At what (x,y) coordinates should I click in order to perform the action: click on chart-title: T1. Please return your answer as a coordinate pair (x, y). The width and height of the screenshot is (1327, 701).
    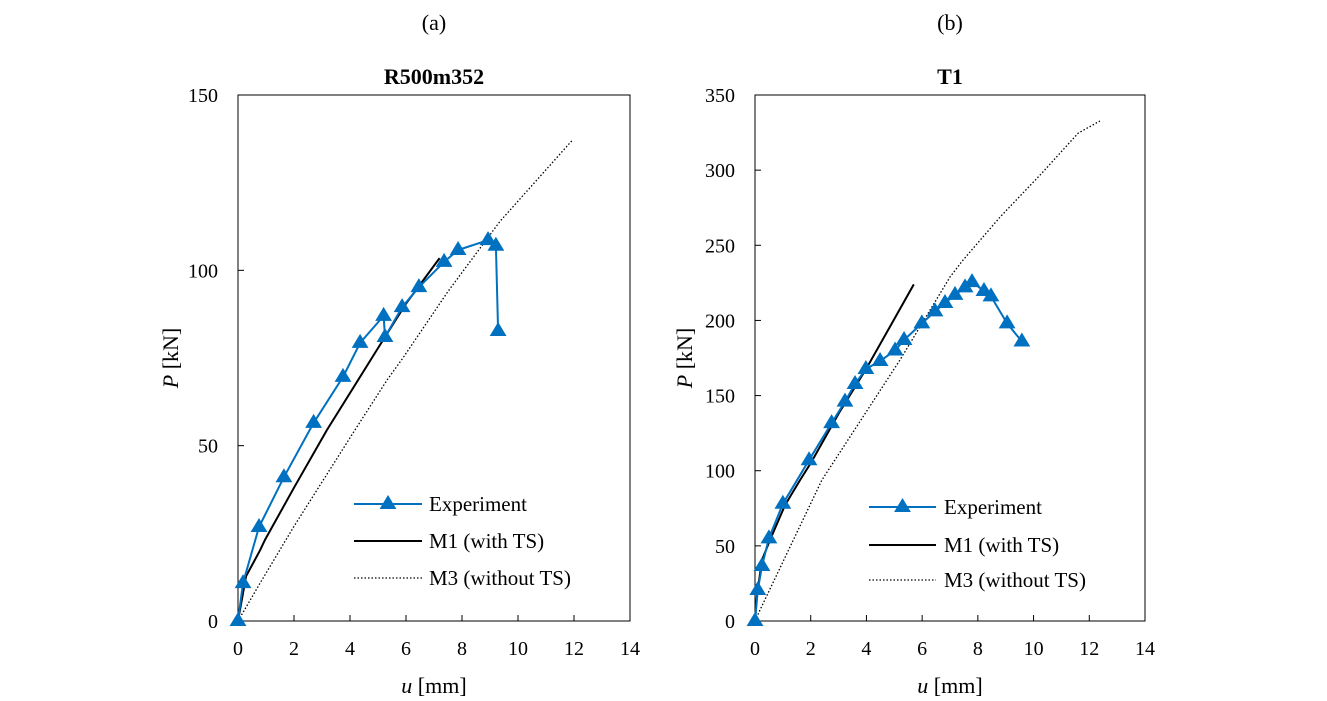
    Looking at the image, I should click on (950, 76).